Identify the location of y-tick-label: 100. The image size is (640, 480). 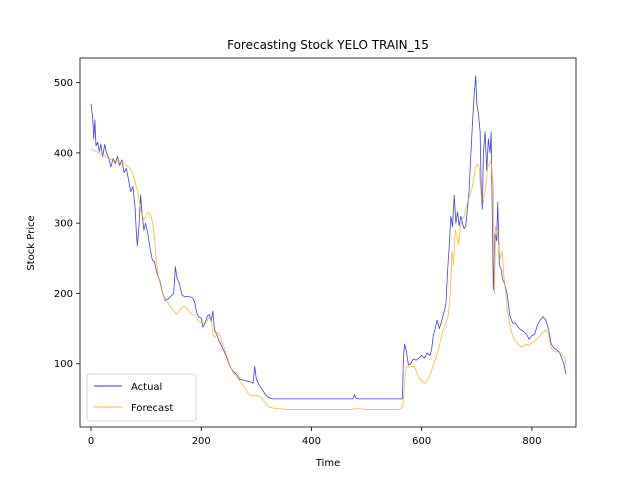
(63, 364).